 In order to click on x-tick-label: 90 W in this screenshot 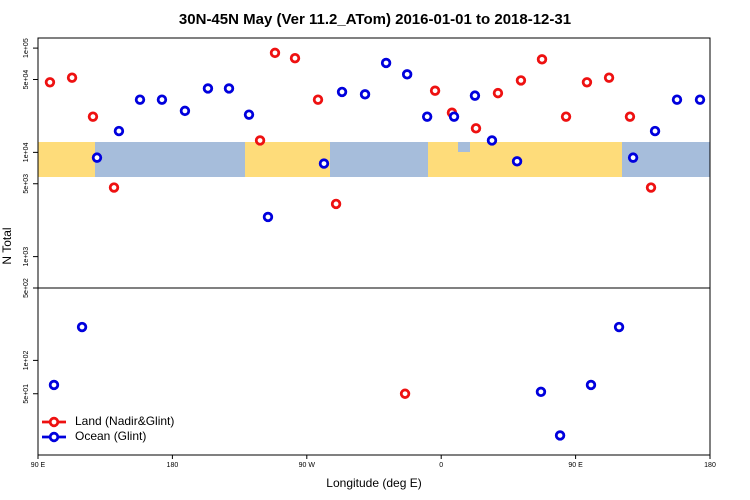, I will do `click(307, 465)`.